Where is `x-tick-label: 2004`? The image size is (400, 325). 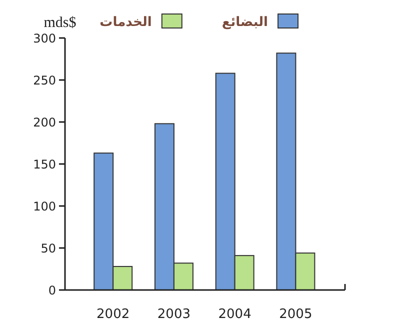
x-tick-label: 2004 is located at coordinates (235, 314).